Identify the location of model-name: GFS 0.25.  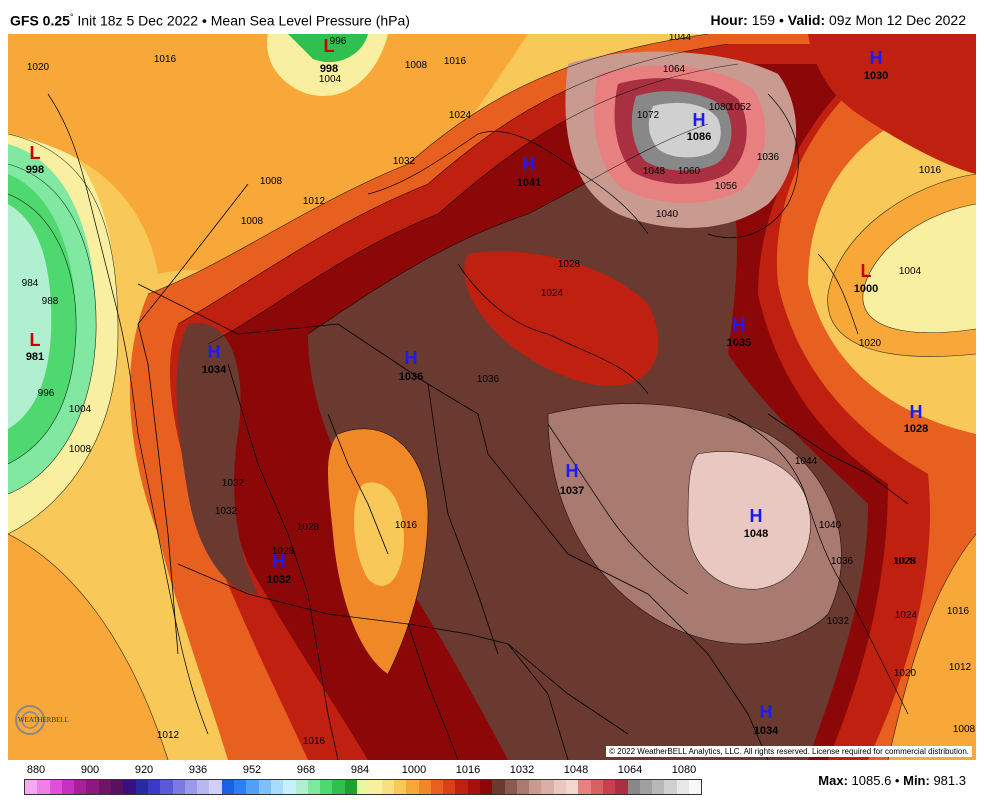
(40, 20).